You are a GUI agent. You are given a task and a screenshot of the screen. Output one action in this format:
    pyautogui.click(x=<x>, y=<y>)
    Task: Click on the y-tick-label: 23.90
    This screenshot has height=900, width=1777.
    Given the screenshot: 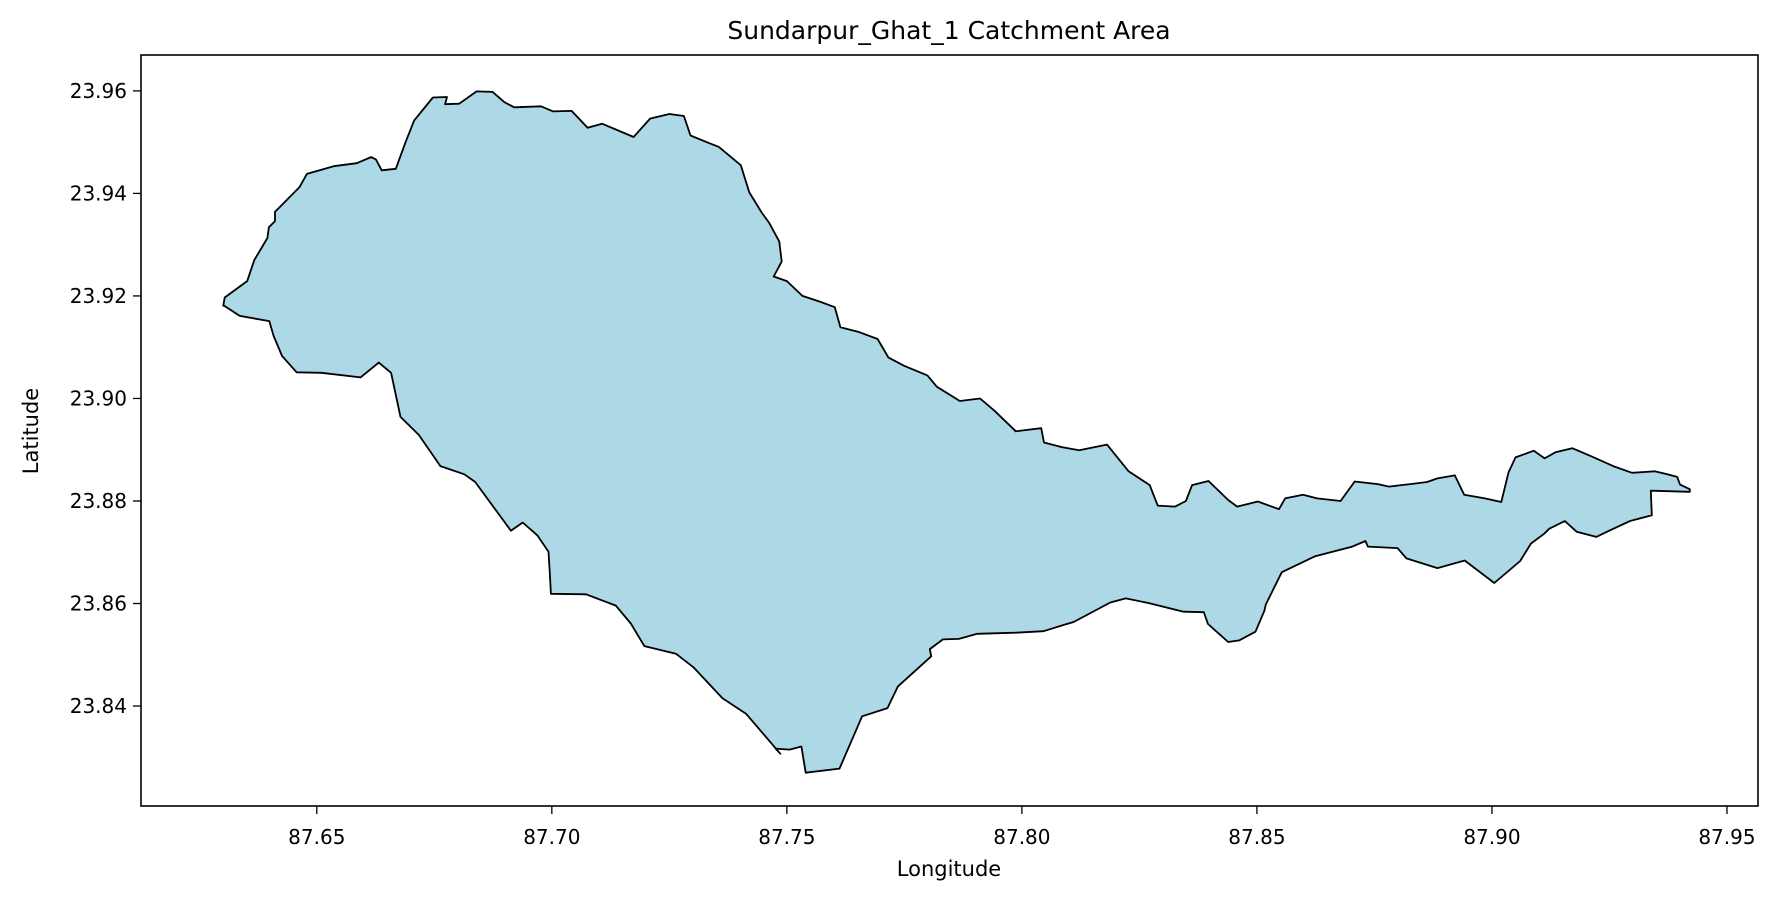 What is the action you would take?
    pyautogui.click(x=98, y=398)
    